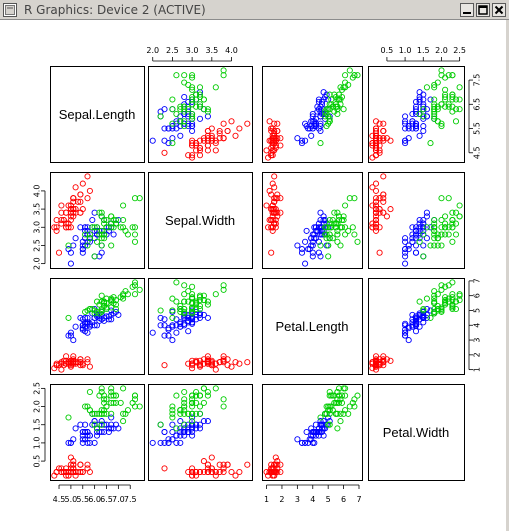  What do you see at coordinates (416, 227) in the screenshot?
I see `point-s1-38-r1c3` at bounding box center [416, 227].